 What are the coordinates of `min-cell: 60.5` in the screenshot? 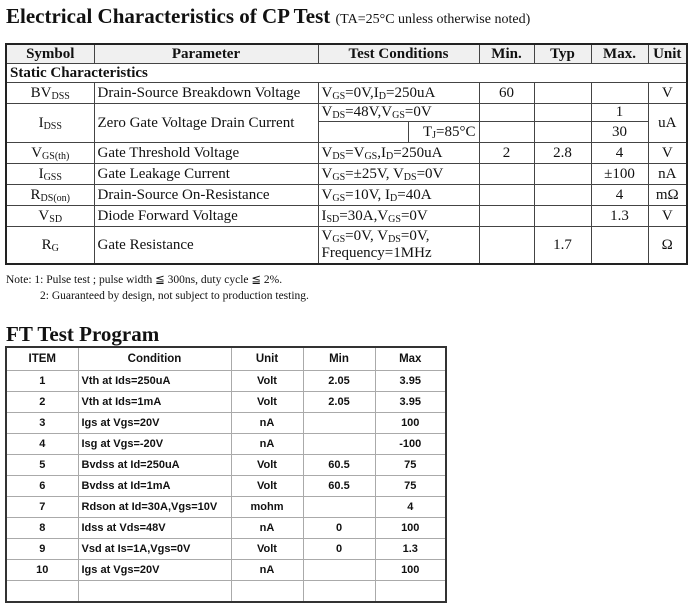 It's located at (339, 486).